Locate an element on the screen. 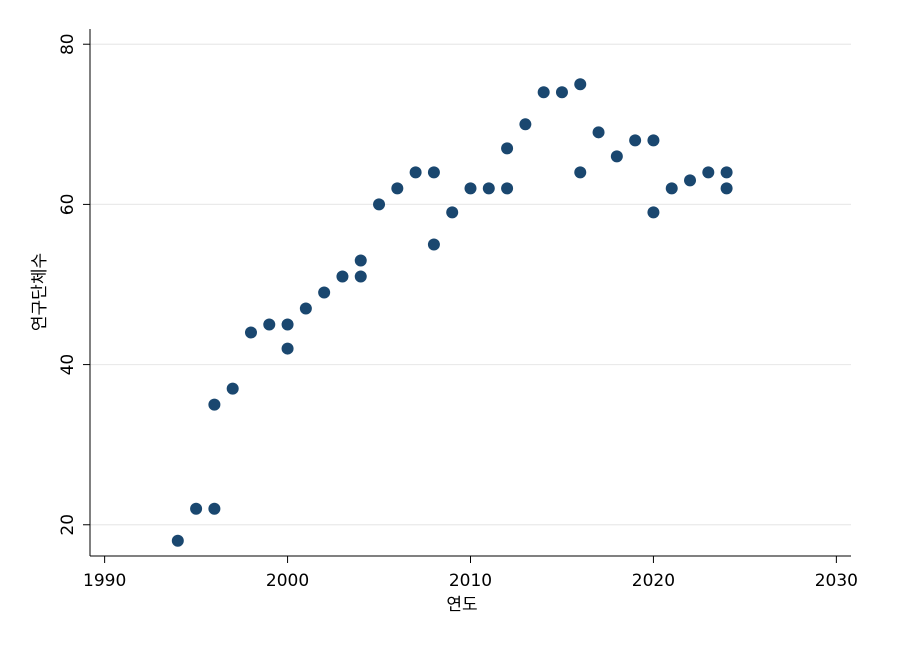 This screenshot has height=645, width=913. y-tick-label: 40 is located at coordinates (68, 365).